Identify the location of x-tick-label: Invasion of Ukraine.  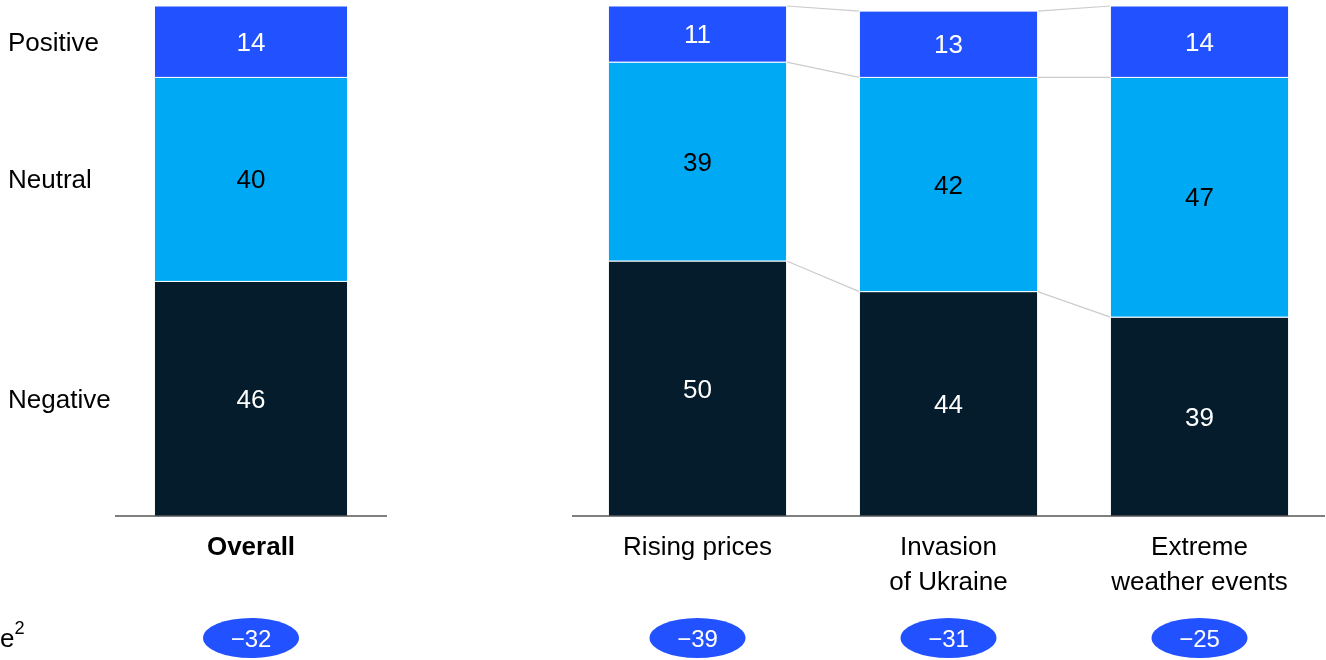
(948, 564).